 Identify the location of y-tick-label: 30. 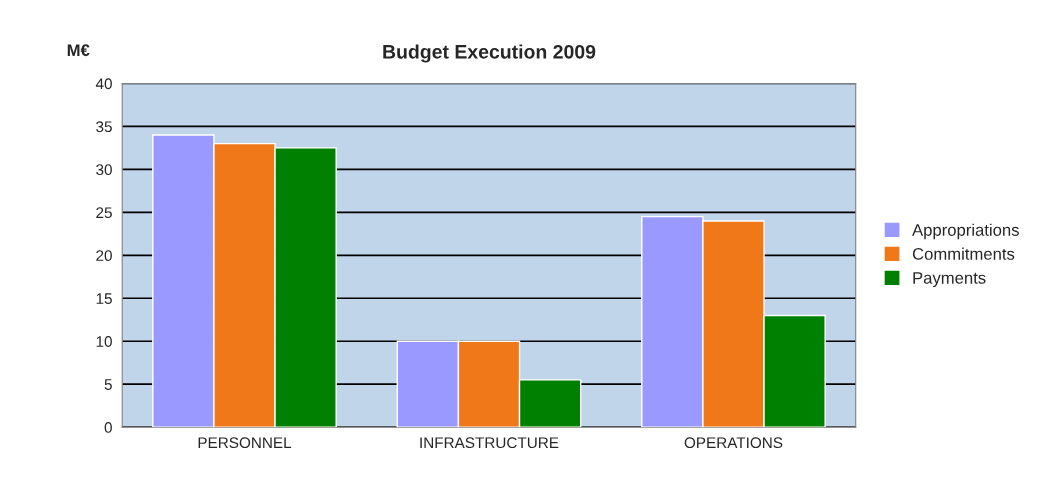
(104, 170).